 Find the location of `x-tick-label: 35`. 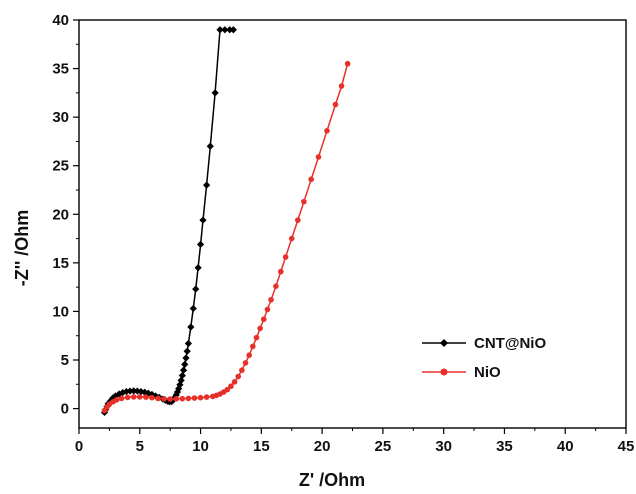

x-tick-label: 35 is located at coordinates (504, 446).